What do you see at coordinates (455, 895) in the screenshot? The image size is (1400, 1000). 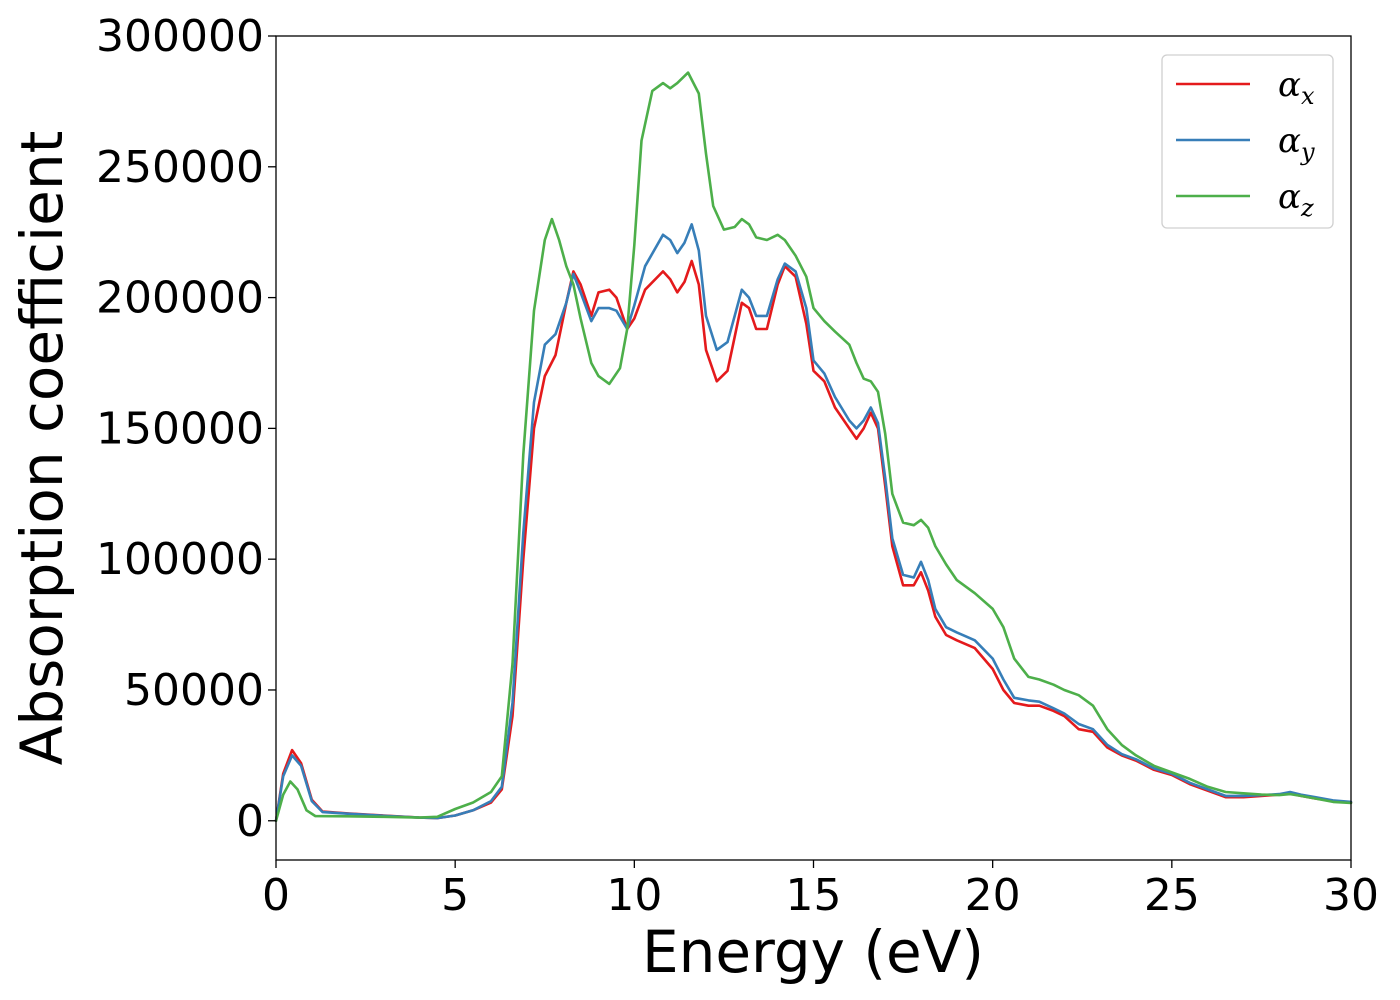 I see `x-tick-label: 5` at bounding box center [455, 895].